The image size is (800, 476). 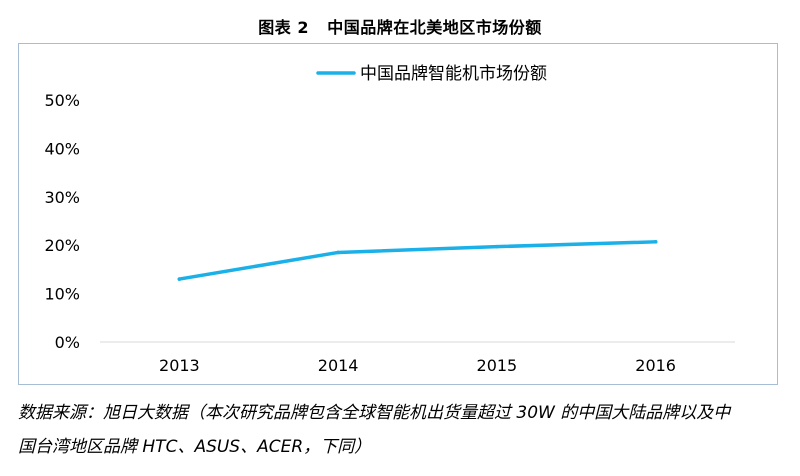 I want to click on series-line, so click(x=417, y=260).